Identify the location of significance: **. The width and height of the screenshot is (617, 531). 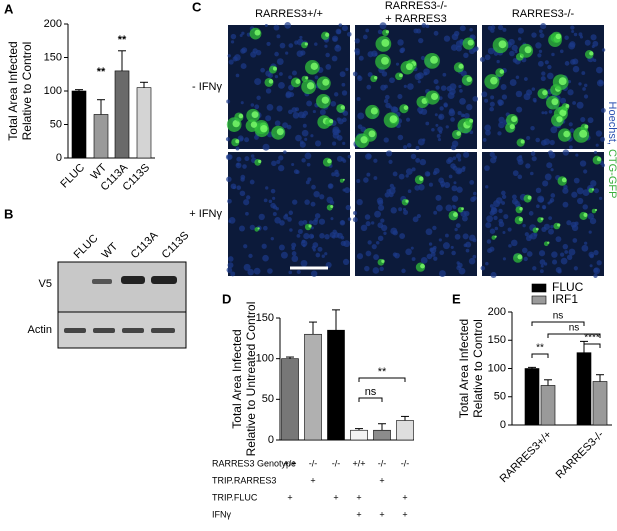
(101, 72).